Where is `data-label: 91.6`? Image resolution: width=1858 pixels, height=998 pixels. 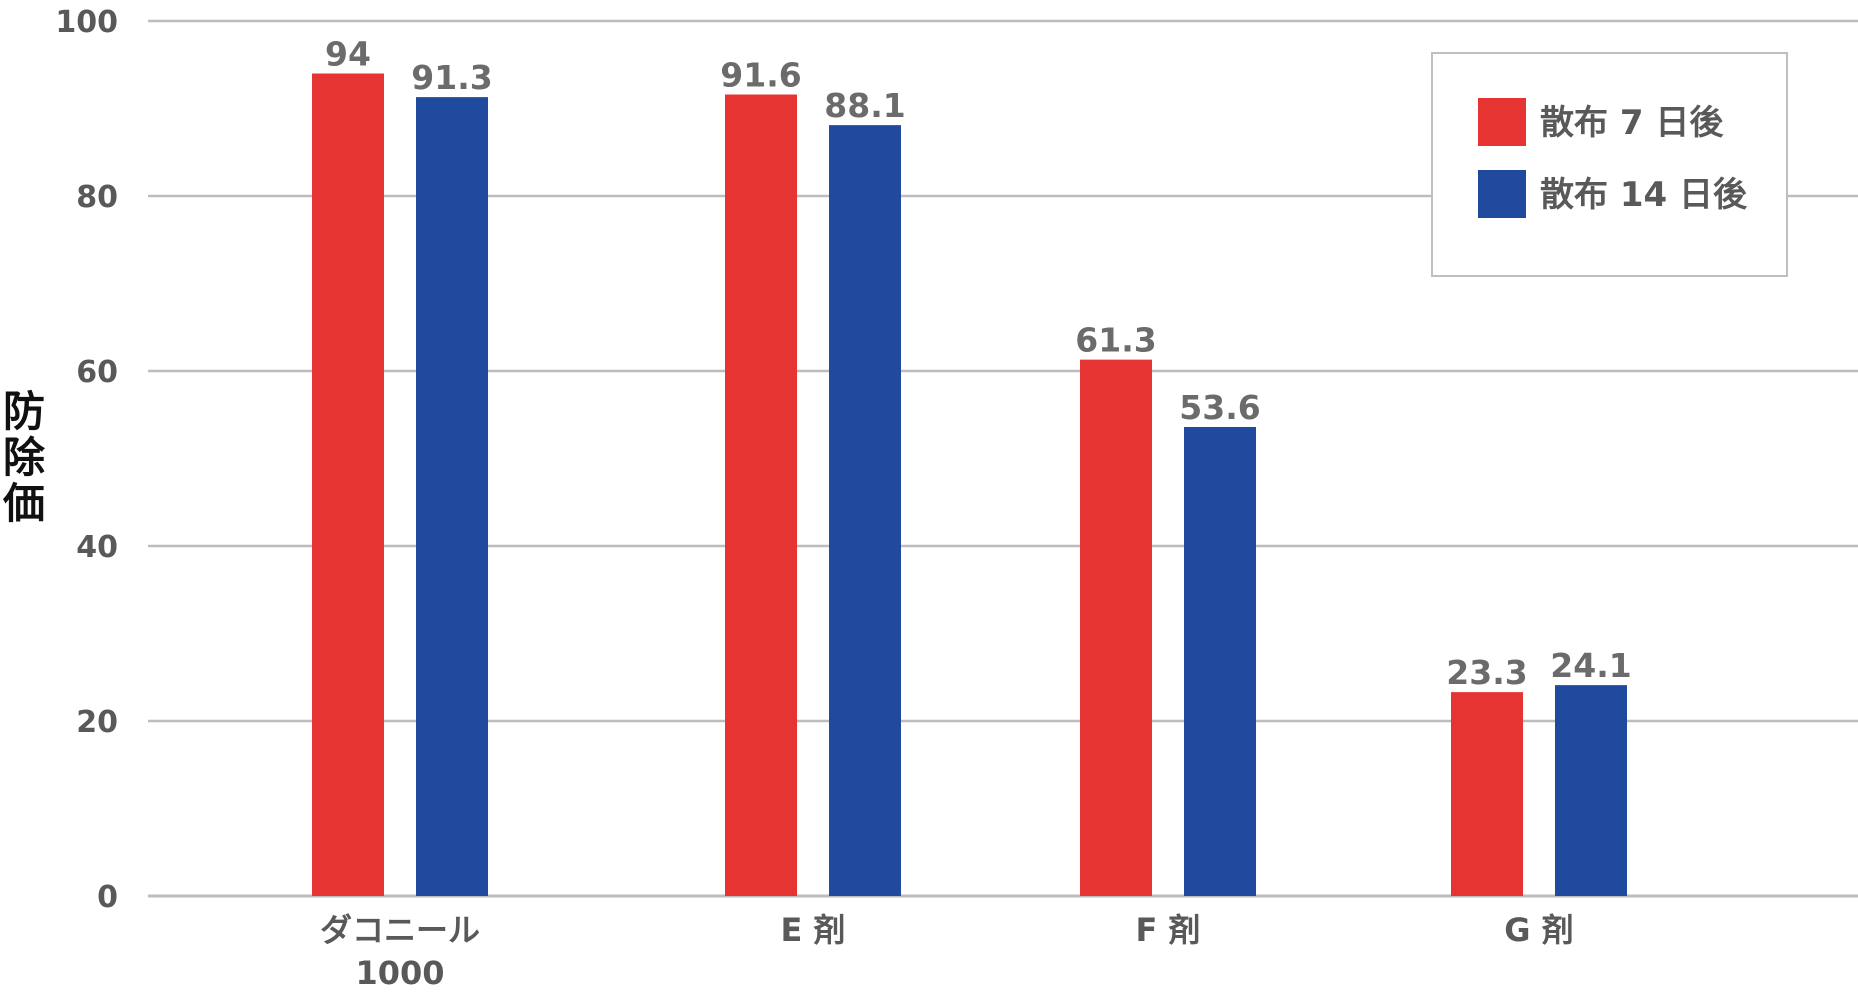 data-label: 91.6 is located at coordinates (760, 75).